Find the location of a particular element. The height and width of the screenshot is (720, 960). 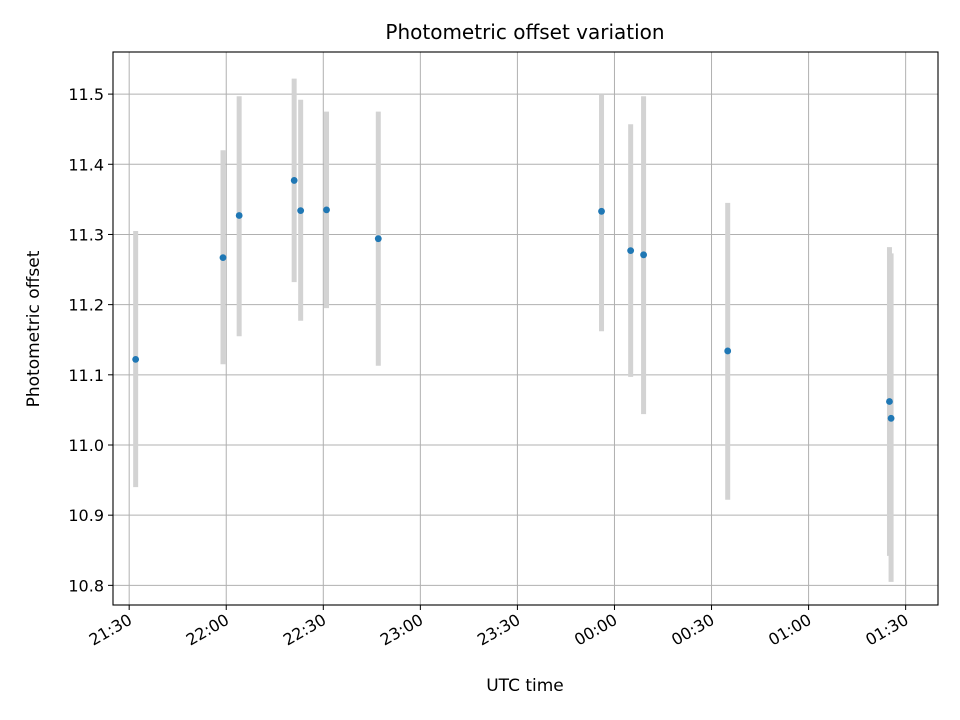

y-tick: 11.2 is located at coordinates (90, 305).